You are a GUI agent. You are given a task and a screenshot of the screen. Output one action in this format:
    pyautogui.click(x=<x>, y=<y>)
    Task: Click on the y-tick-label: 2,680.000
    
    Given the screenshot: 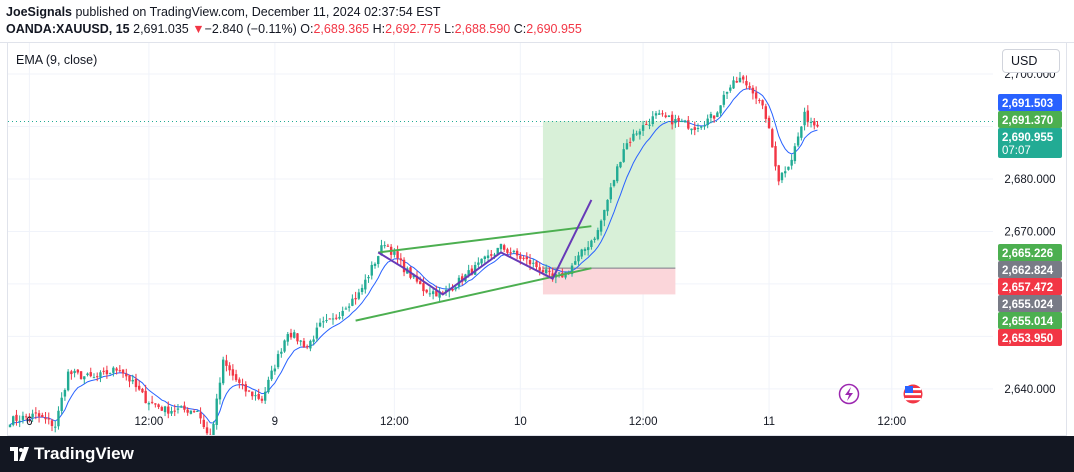 What is the action you would take?
    pyautogui.click(x=1029, y=180)
    